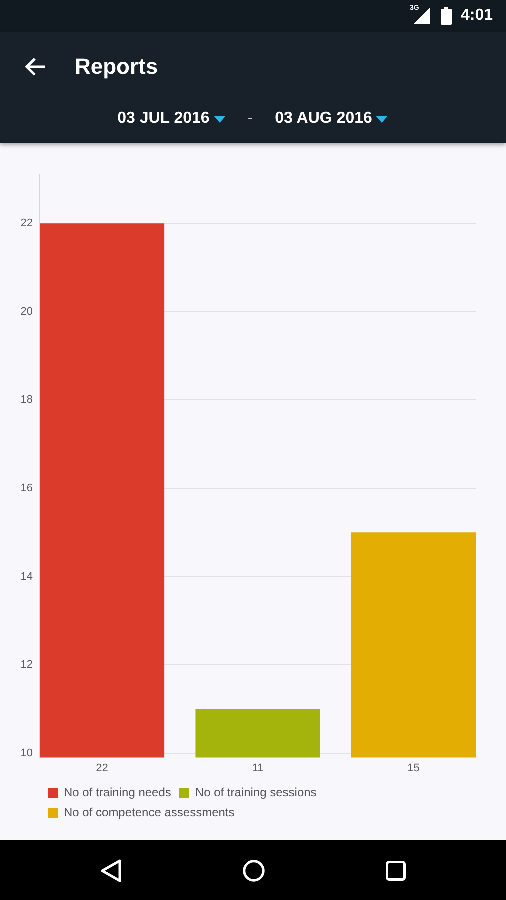  What do you see at coordinates (26, 400) in the screenshot?
I see `y-tick-label: 18` at bounding box center [26, 400].